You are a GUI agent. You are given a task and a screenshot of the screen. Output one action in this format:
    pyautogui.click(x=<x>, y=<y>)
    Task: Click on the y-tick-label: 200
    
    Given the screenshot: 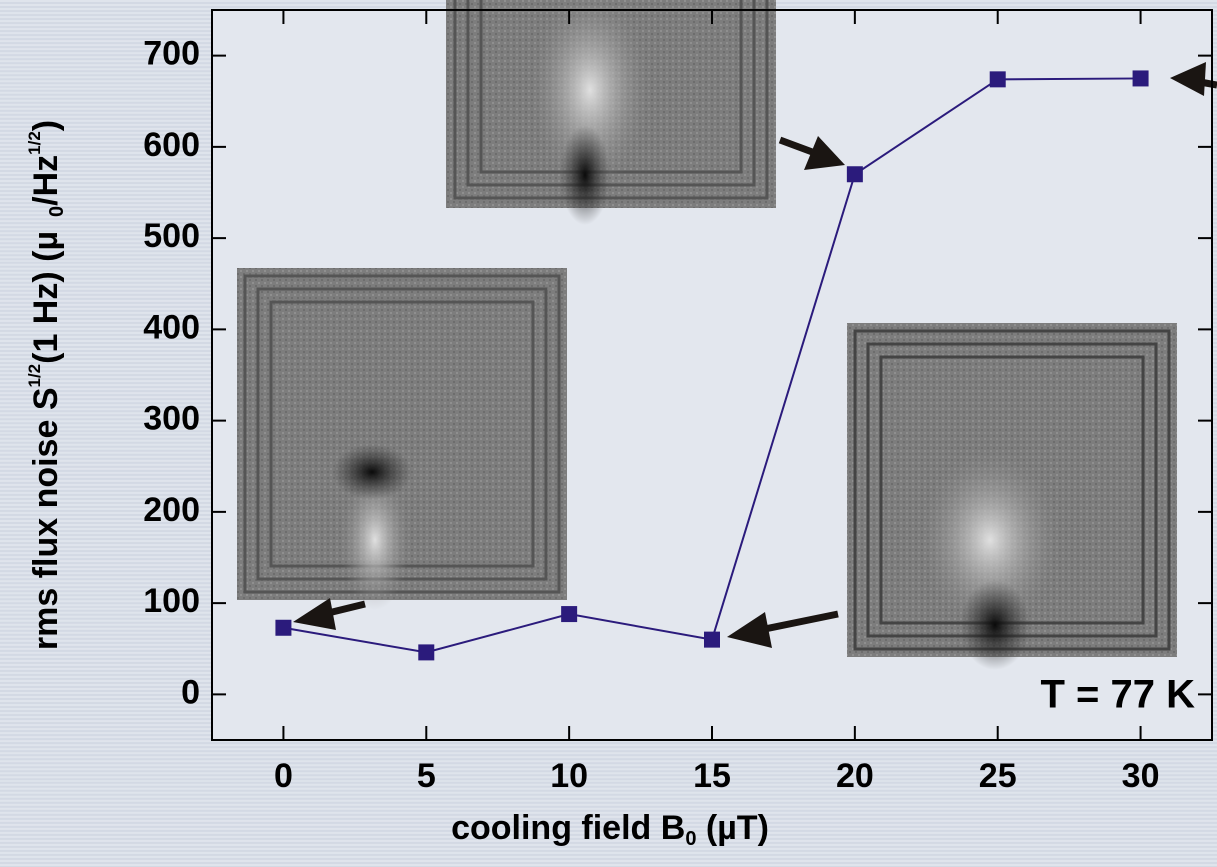 What is the action you would take?
    pyautogui.click(x=171, y=510)
    